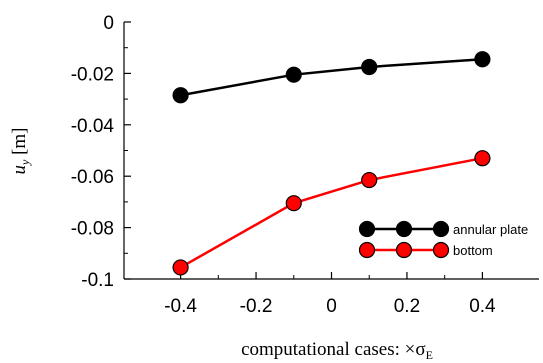 The image size is (543, 363). What do you see at coordinates (20, 150) in the screenshot?
I see `y-axis-title: uy [m]` at bounding box center [20, 150].